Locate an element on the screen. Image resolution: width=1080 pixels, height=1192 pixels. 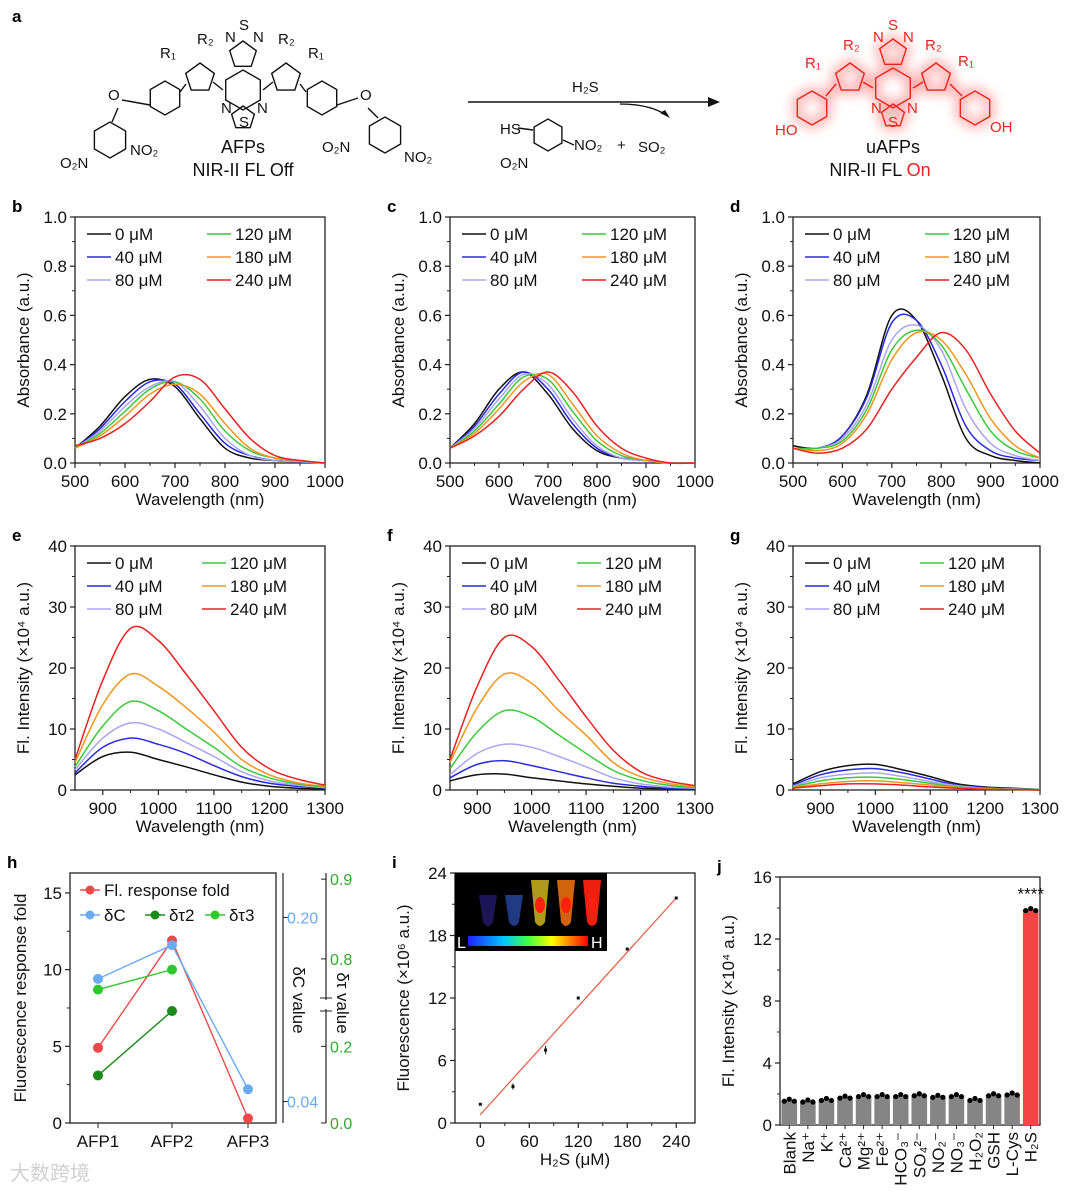
left-r2: R₂ is located at coordinates (205, 39).